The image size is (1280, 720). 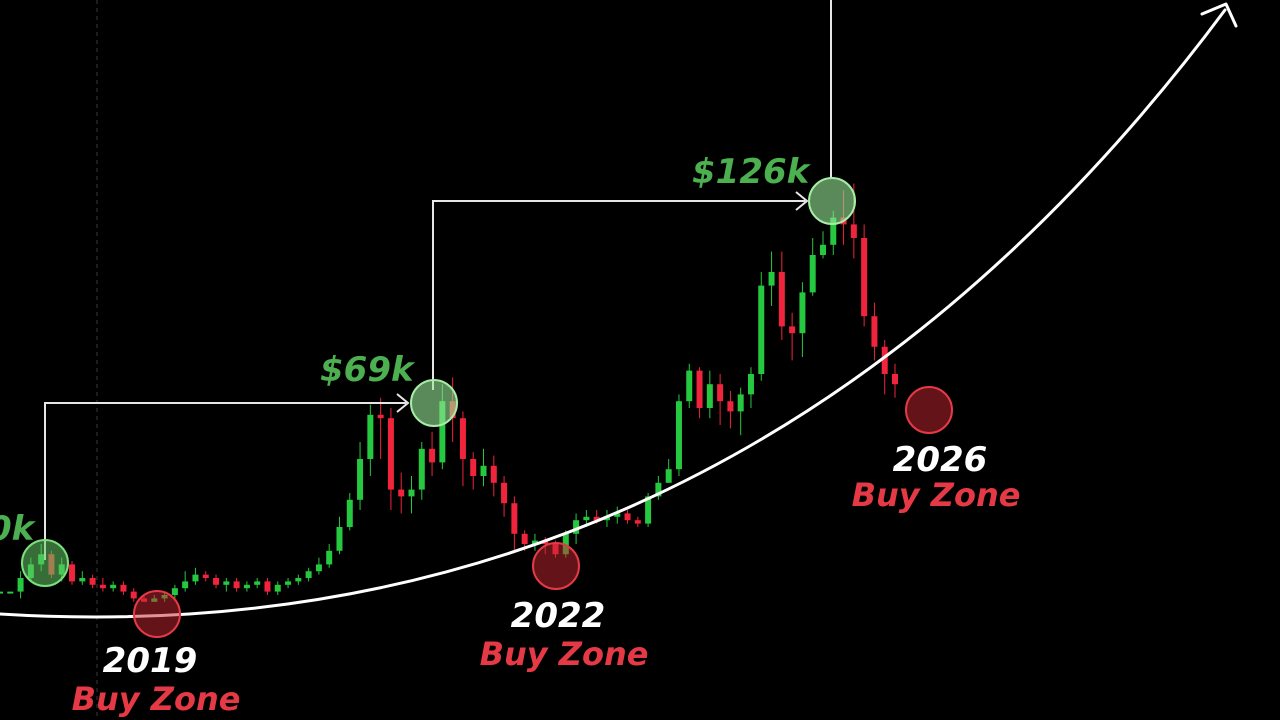 I want to click on buy-zone-label-2022: Buy Zone, so click(x=564, y=654).